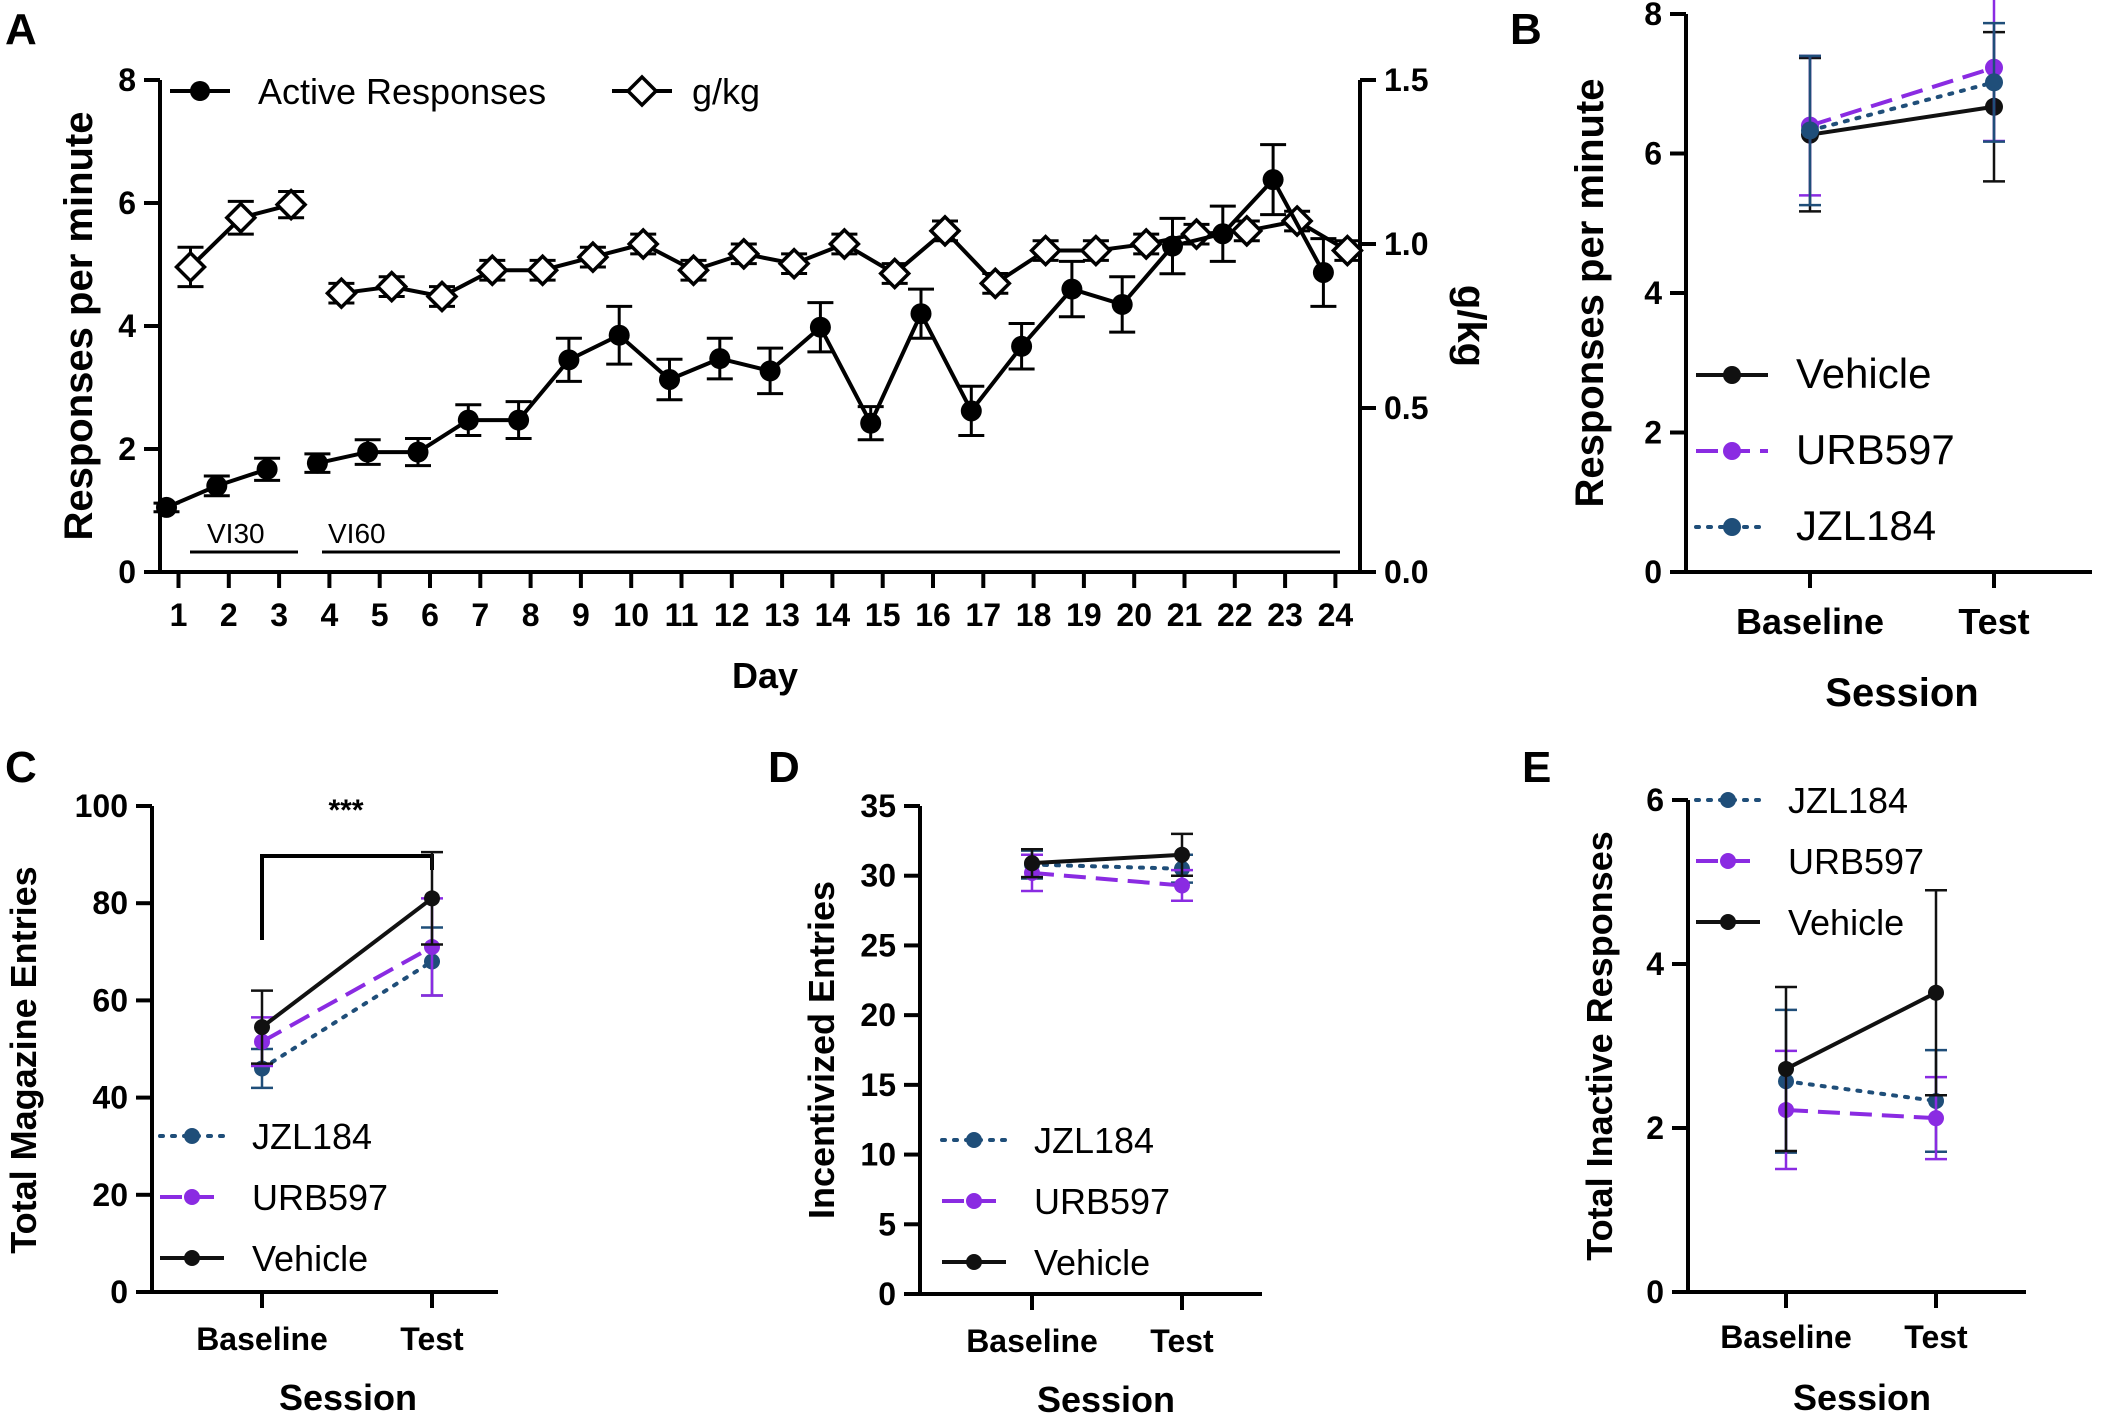 Image resolution: width=2128 pixels, height=1422 pixels. Describe the element at coordinates (432, 946) in the screenshot. I see `urb597-point` at that location.